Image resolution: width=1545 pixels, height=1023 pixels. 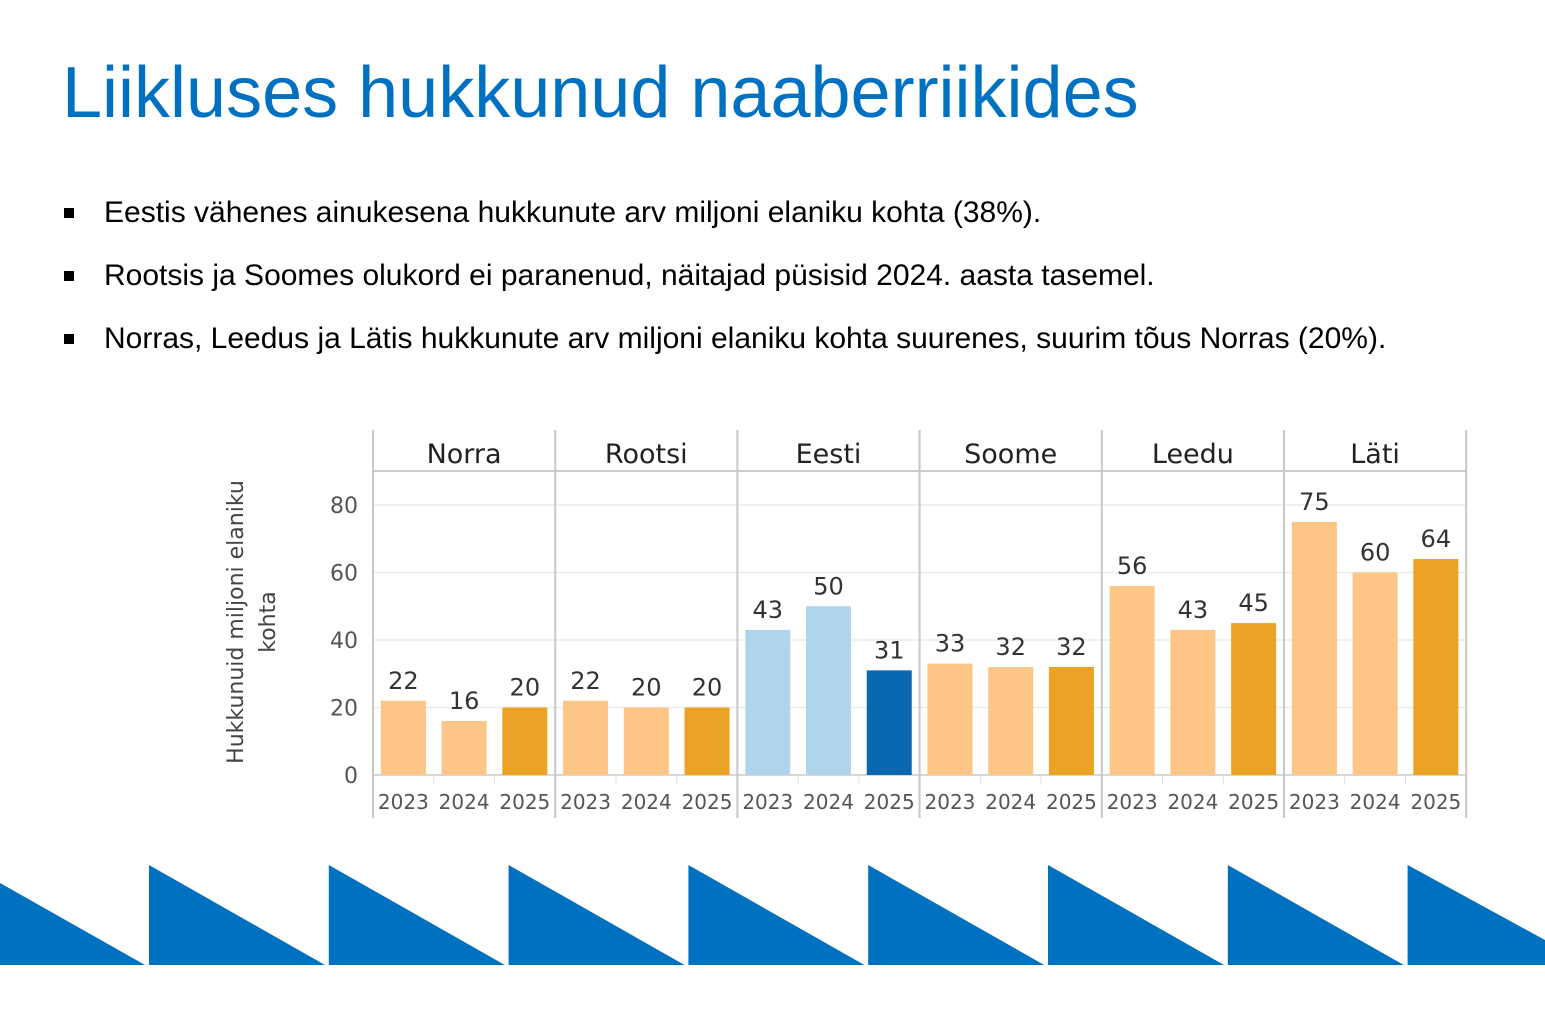 I want to click on data-label: 33, so click(x=950, y=644).